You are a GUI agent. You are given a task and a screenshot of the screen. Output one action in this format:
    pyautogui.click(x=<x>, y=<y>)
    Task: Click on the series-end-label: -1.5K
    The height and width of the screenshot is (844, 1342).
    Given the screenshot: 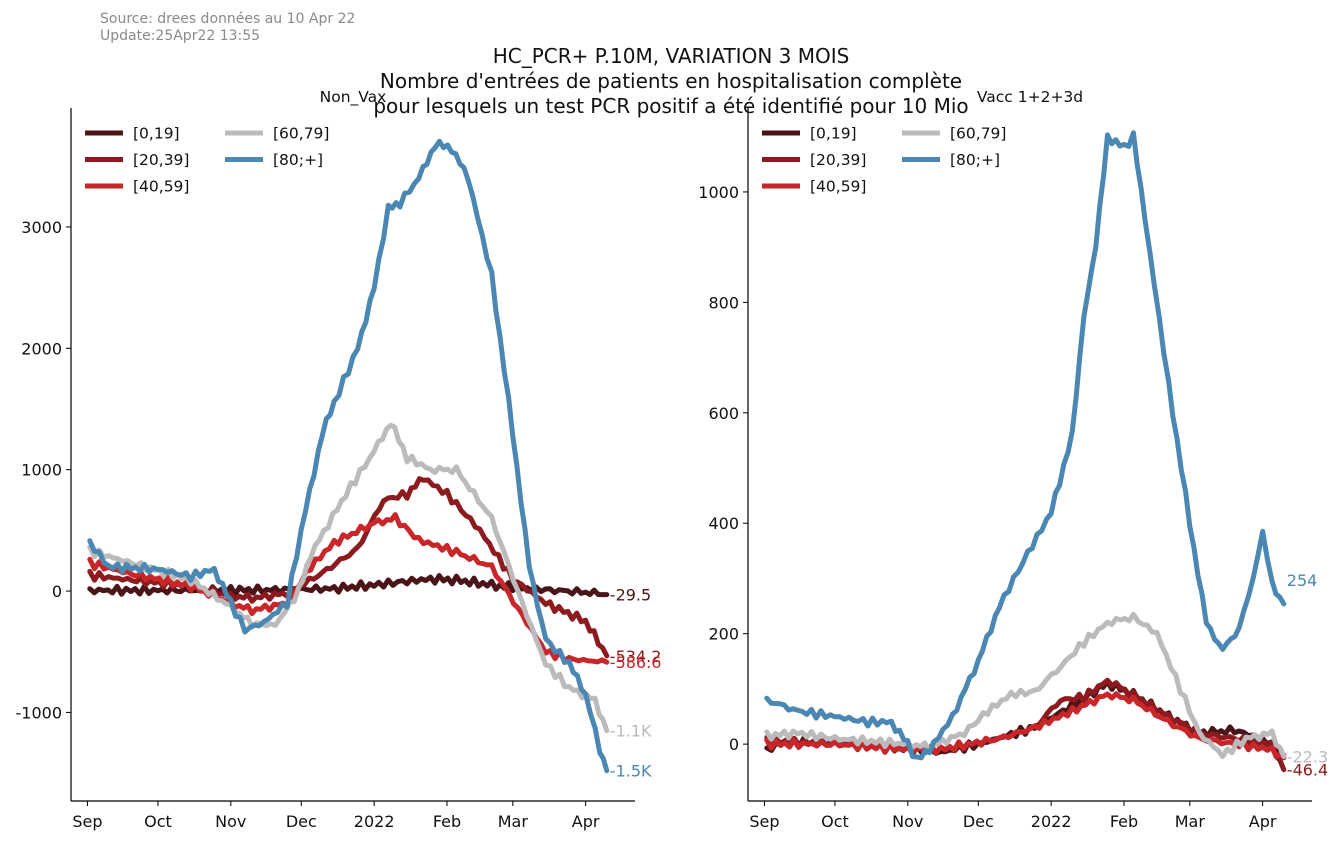 What is the action you would take?
    pyautogui.click(x=631, y=771)
    